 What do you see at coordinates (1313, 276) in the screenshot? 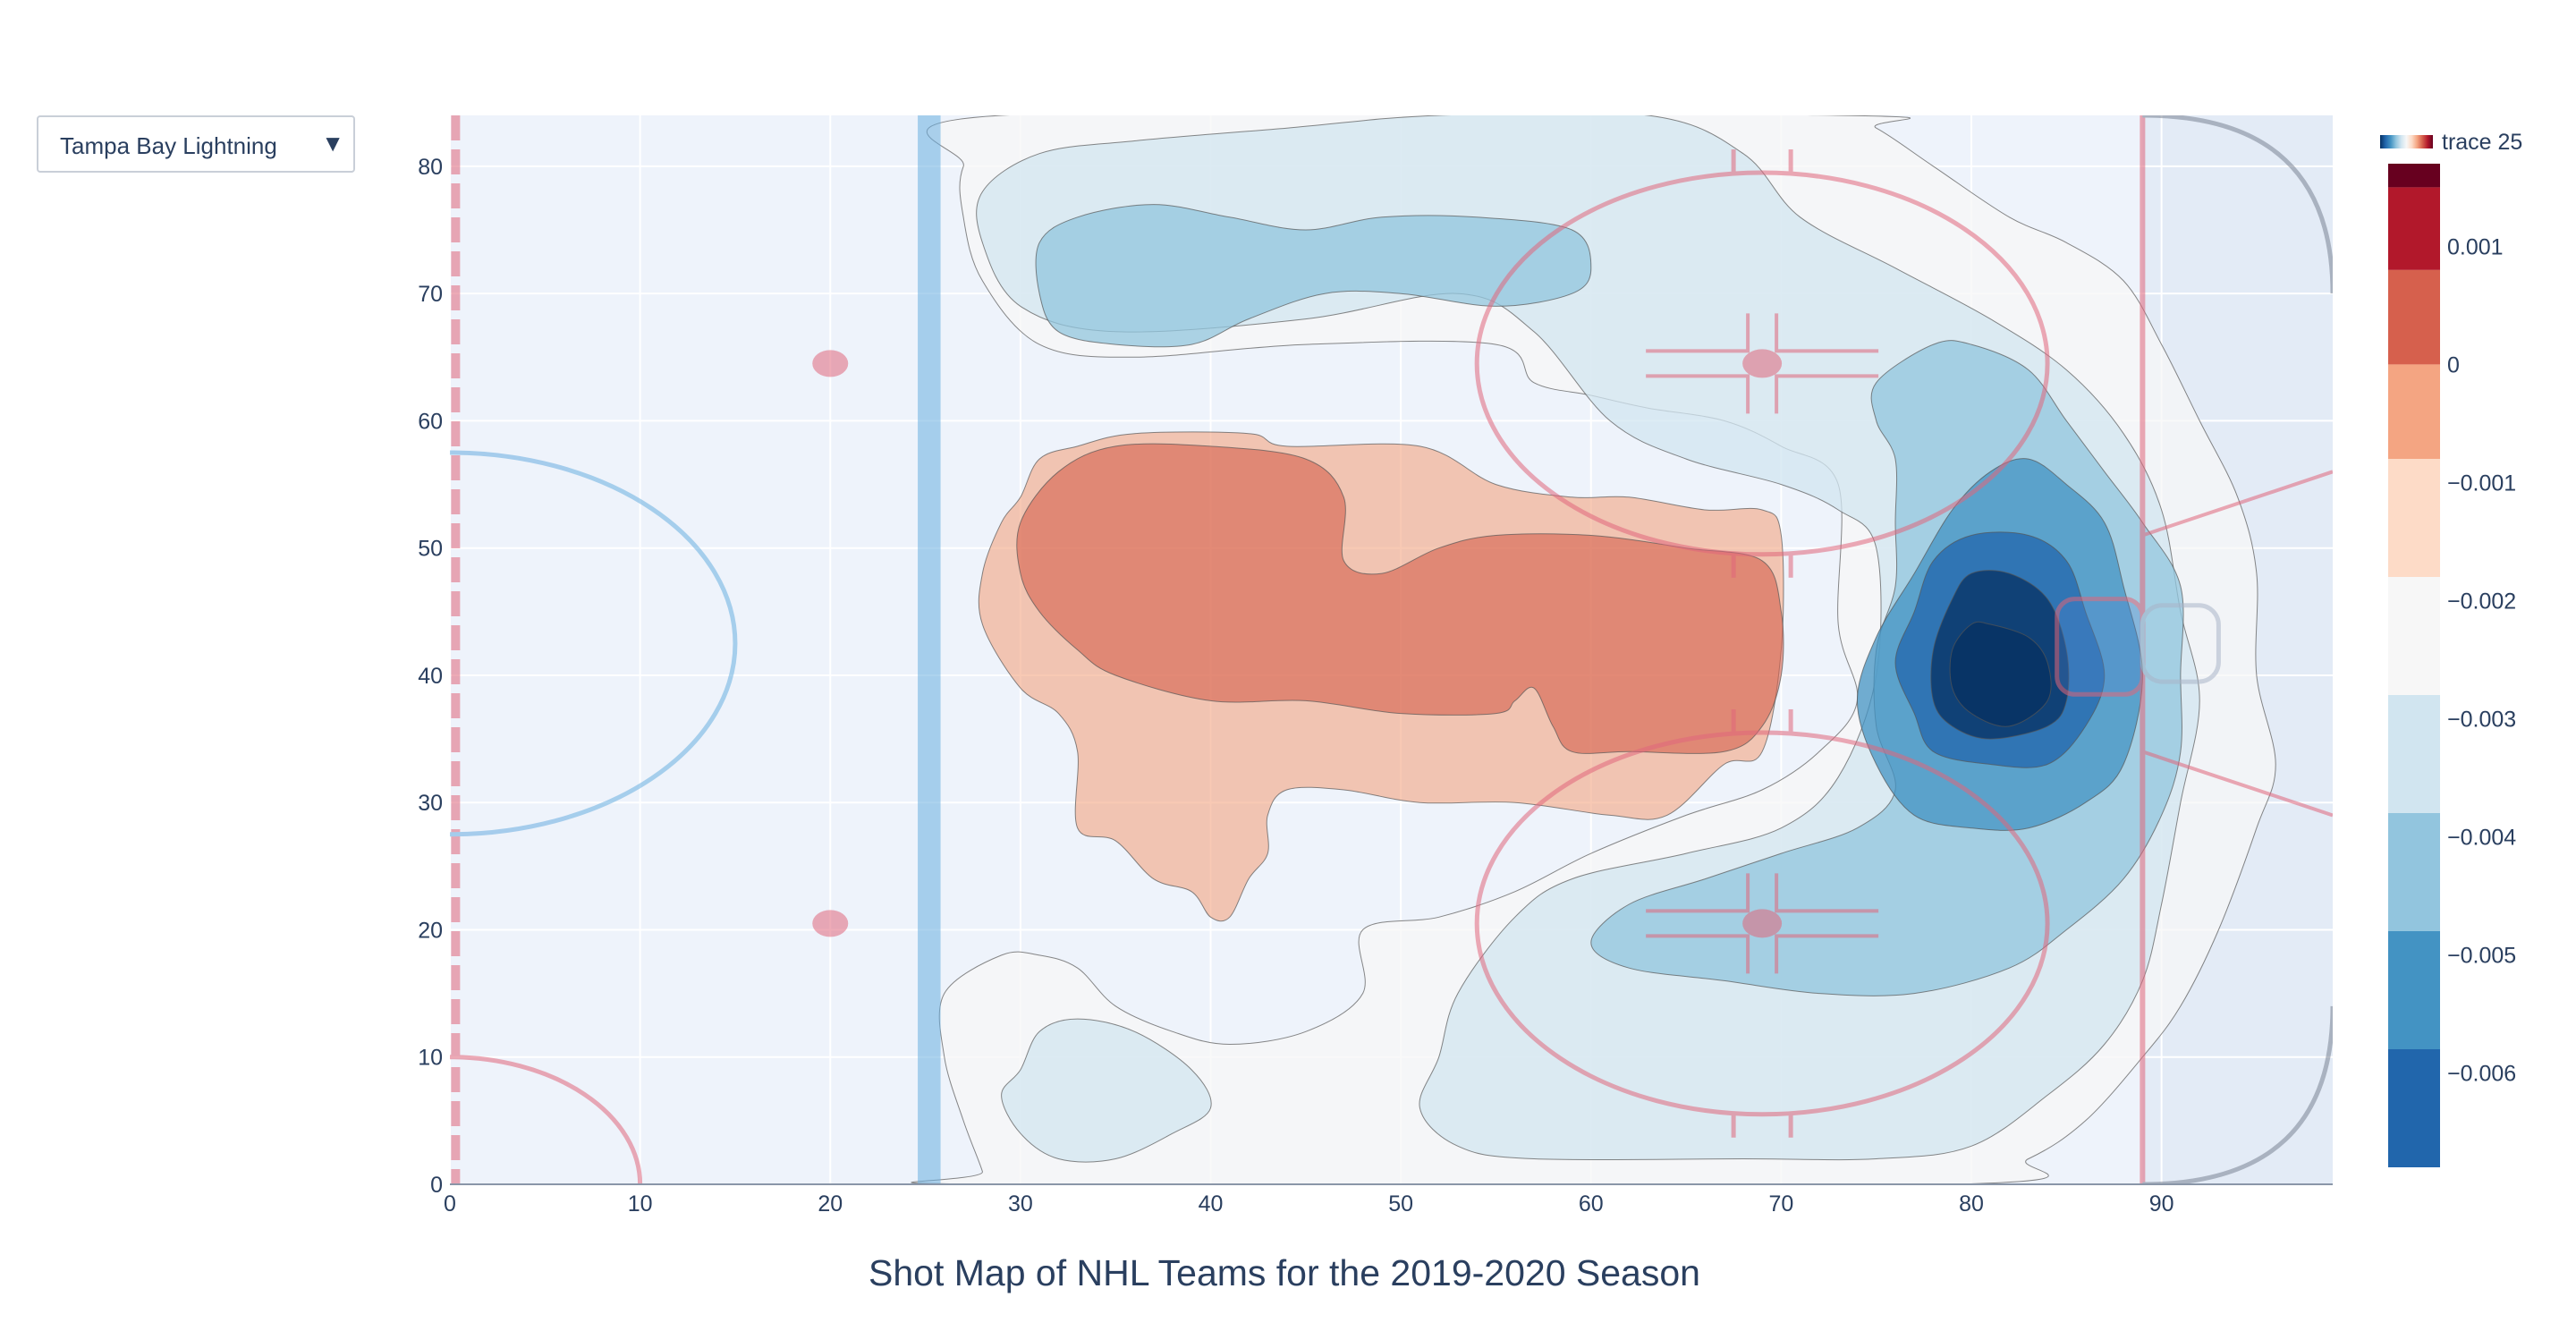
I see `contour-white-top-left` at bounding box center [1313, 276].